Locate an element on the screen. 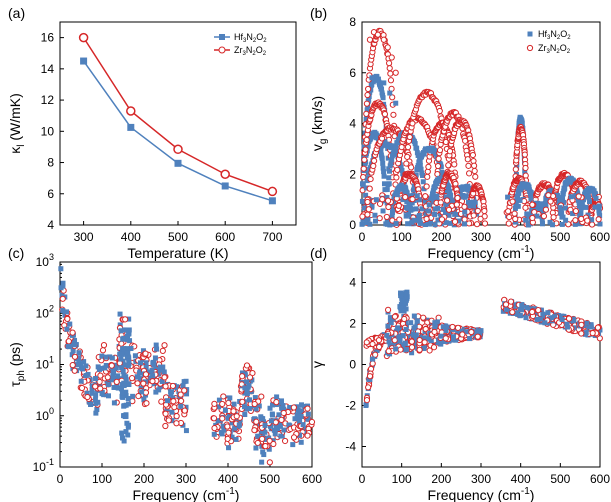 The height and width of the screenshot is (502, 611). panel-label: (d) is located at coordinates (318, 253).